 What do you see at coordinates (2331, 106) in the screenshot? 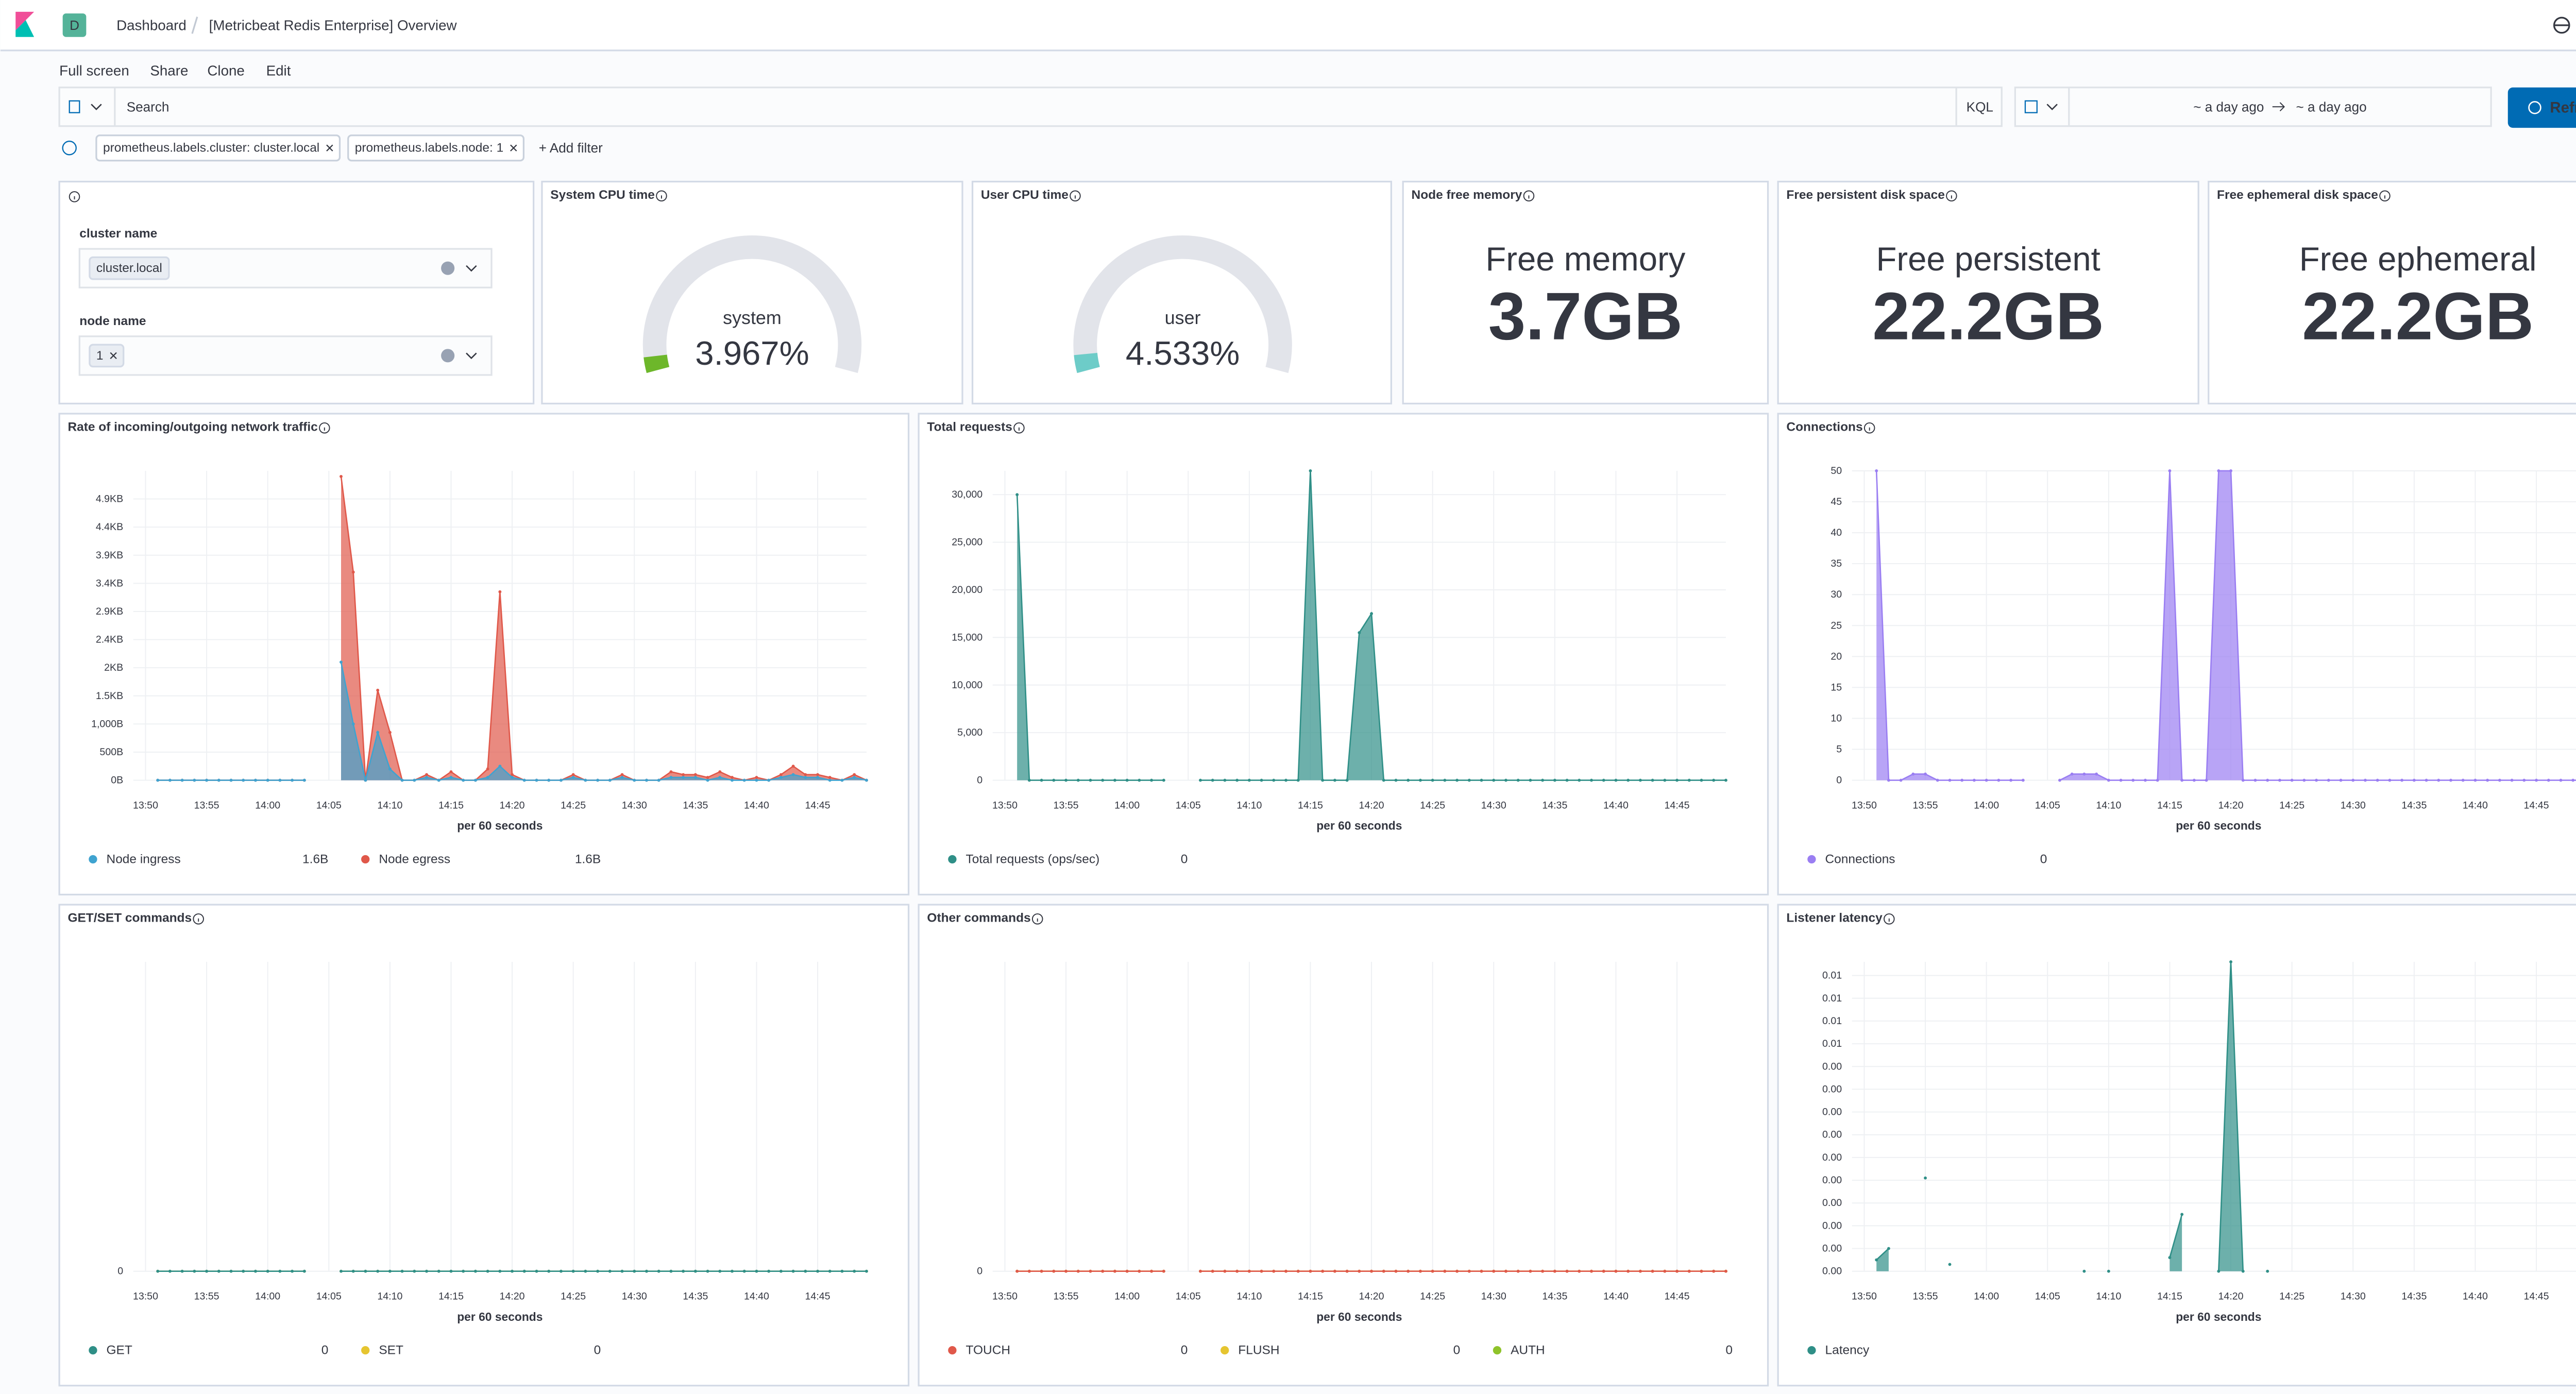
I see `date-end: ~ a day ago` at bounding box center [2331, 106].